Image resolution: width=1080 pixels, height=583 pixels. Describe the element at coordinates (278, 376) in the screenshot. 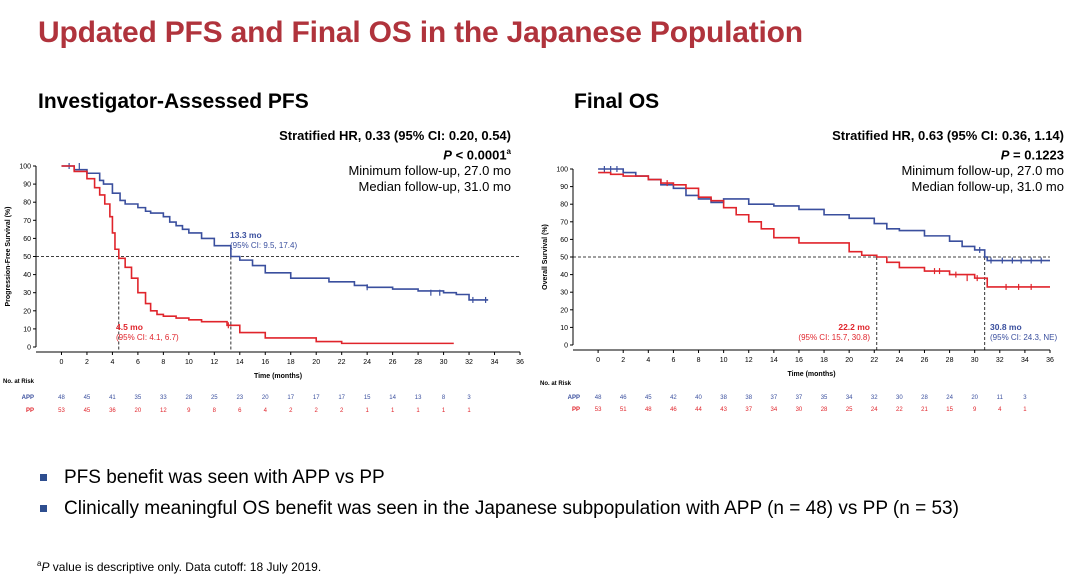

I see `undefined-x-axis-label: Time (months)` at that location.